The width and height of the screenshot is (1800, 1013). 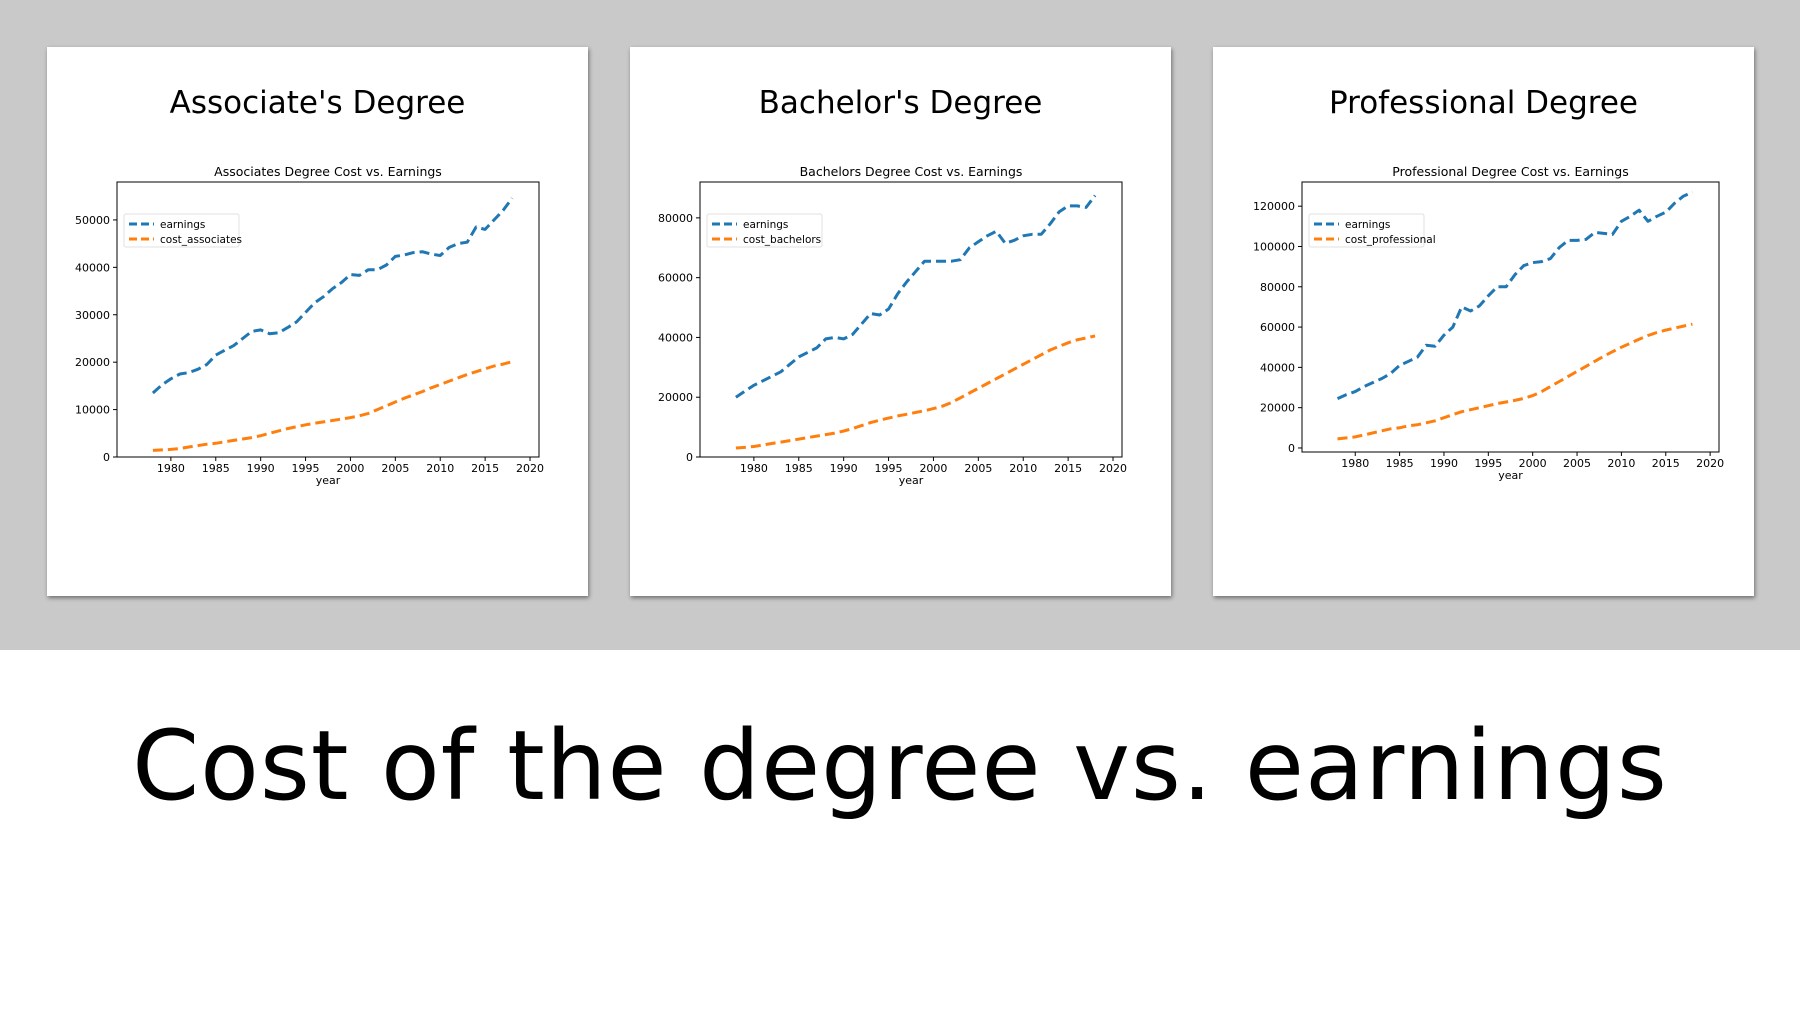 What do you see at coordinates (1274, 206) in the screenshot?
I see `y-tick-label: 120000` at bounding box center [1274, 206].